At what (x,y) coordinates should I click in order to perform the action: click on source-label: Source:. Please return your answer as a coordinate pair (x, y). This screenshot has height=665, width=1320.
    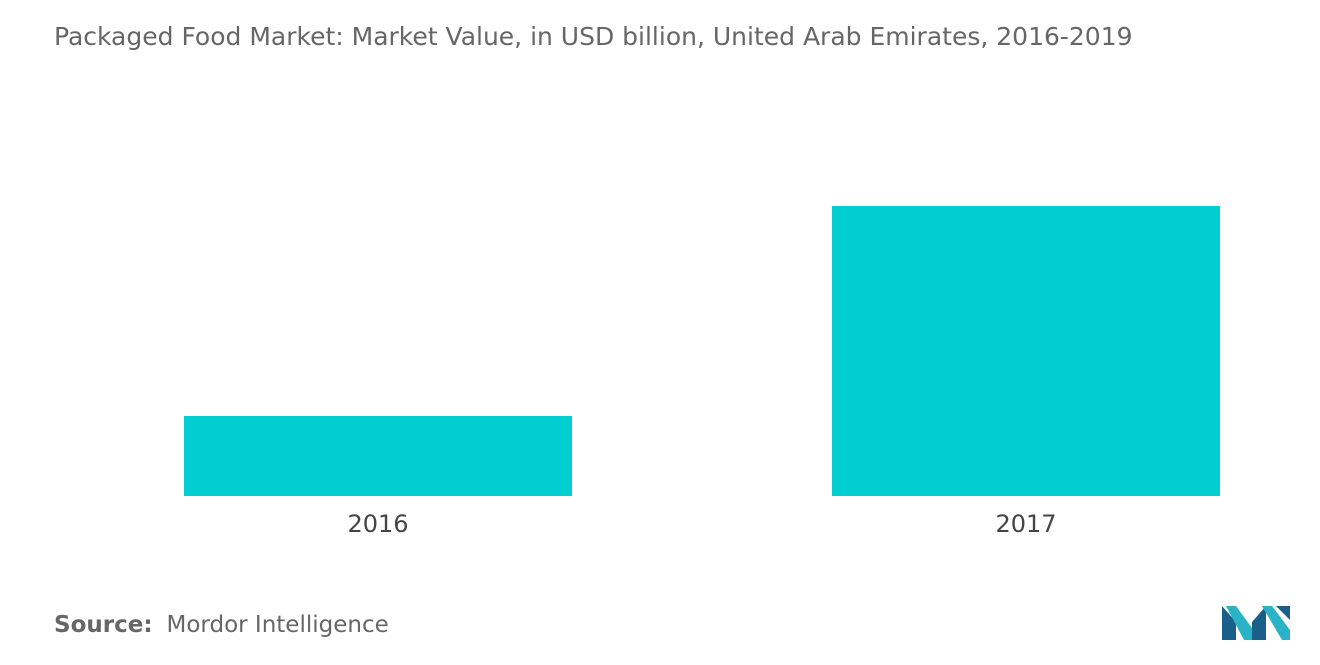
    Looking at the image, I should click on (103, 625).